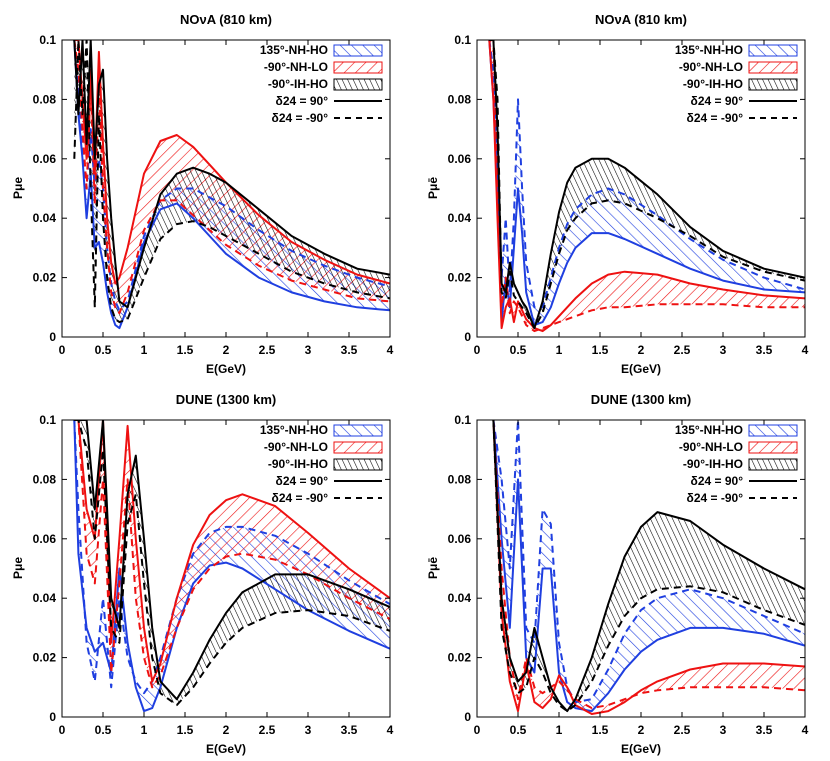  Describe the element at coordinates (518, 350) in the screenshot. I see `x-tick-label: 0.5` at that location.